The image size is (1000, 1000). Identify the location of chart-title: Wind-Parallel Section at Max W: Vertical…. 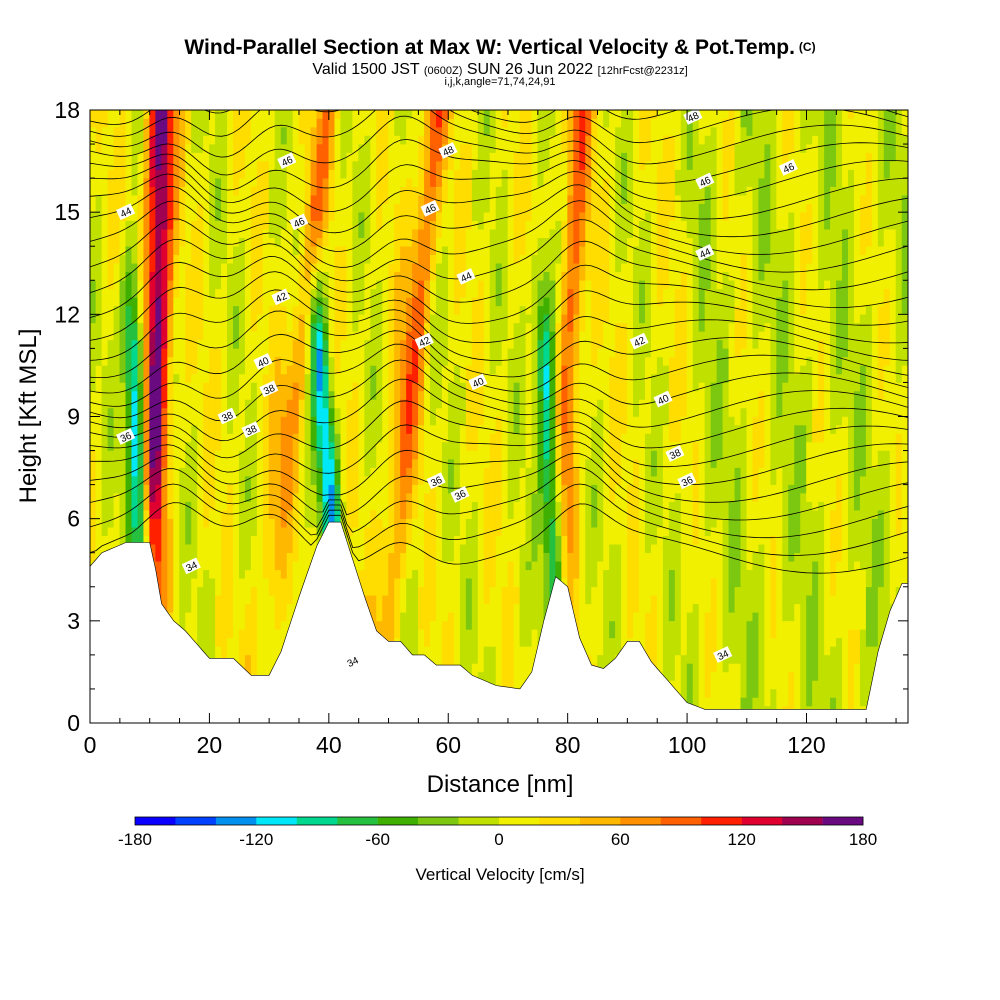
(500, 47).